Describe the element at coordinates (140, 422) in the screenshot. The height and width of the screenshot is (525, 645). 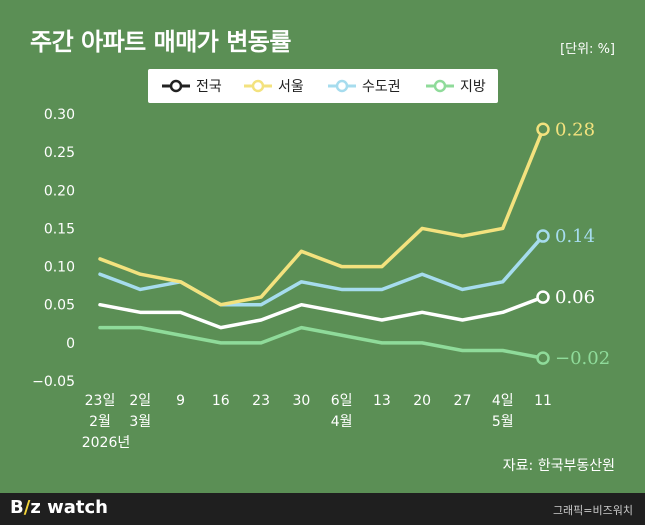
I see `x-tick-sublabel: 3월` at that location.